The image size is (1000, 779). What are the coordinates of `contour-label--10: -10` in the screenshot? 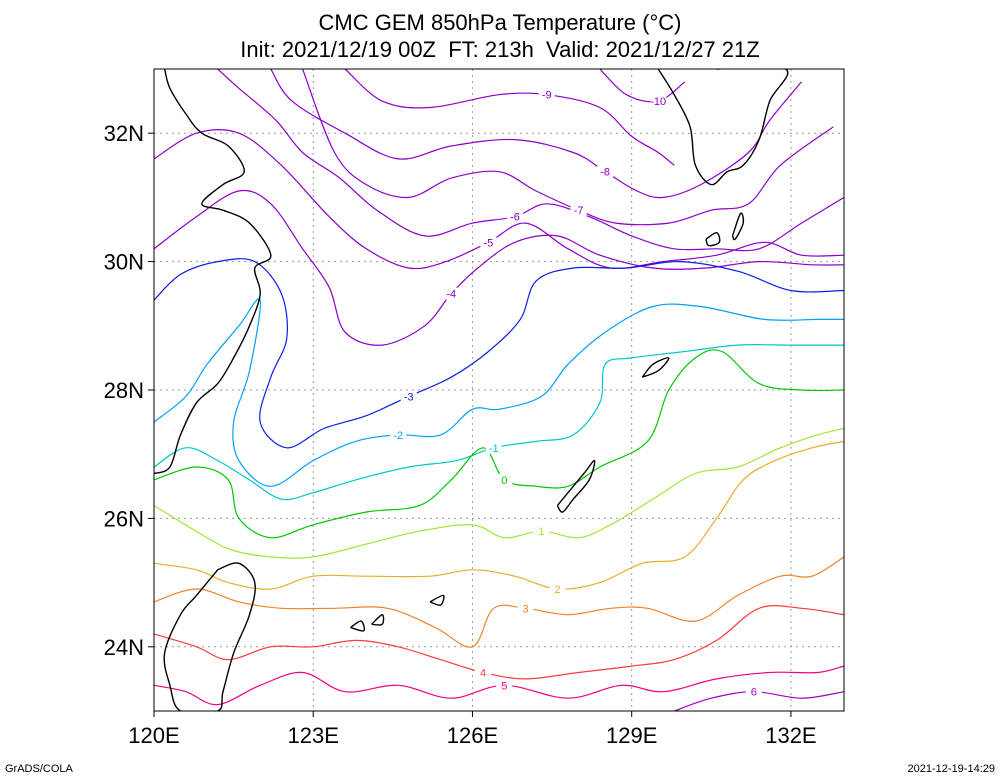 It's located at (658, 102).